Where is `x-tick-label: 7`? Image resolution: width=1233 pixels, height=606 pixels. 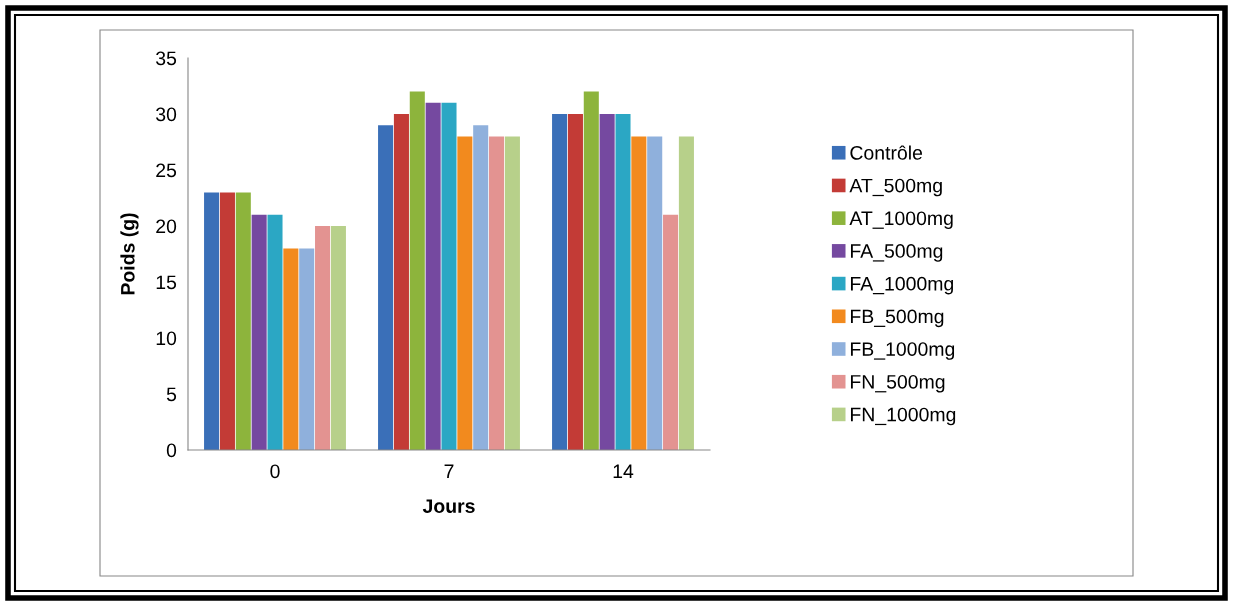
x-tick-label: 7 is located at coordinates (449, 471).